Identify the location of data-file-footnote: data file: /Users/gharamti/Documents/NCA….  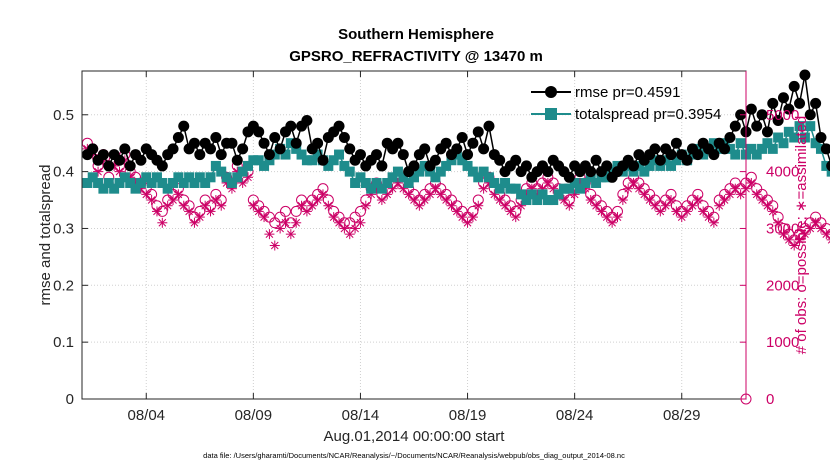
(414, 455).